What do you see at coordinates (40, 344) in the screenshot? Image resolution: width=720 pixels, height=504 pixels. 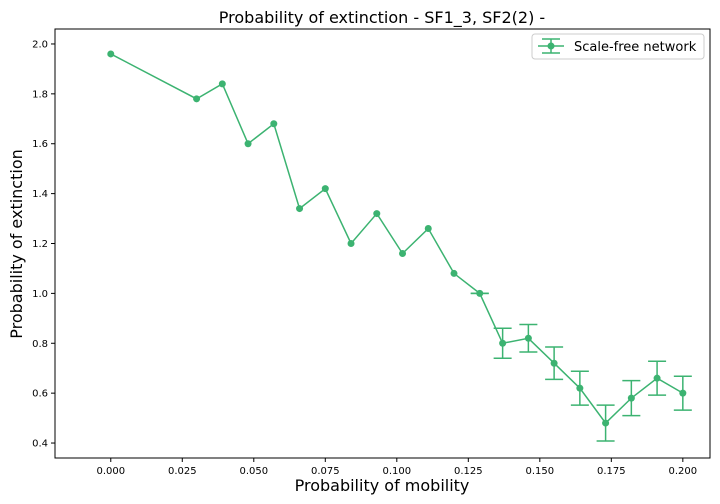 I see `y-tick-label: 0.8` at bounding box center [40, 344].